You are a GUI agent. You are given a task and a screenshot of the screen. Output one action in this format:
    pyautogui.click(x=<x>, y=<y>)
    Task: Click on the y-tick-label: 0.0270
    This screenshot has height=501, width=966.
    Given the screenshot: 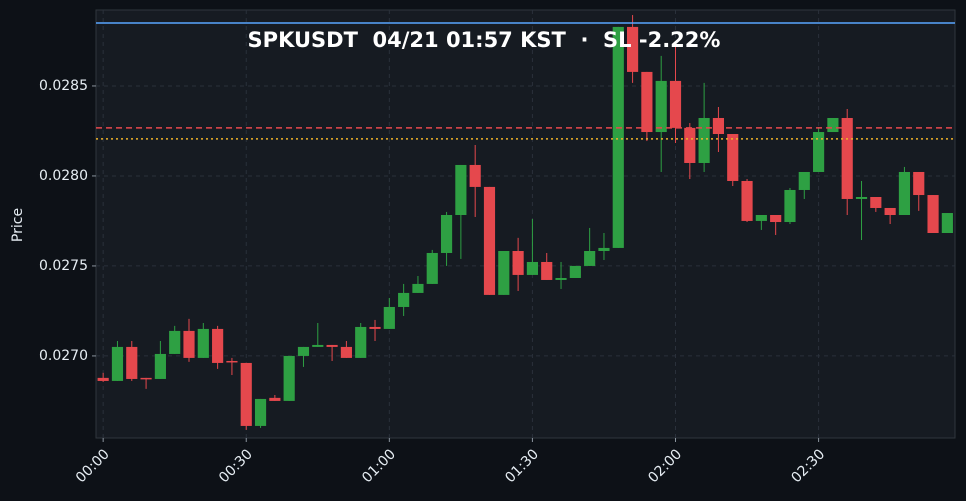 What is the action you would take?
    pyautogui.click(x=63, y=356)
    